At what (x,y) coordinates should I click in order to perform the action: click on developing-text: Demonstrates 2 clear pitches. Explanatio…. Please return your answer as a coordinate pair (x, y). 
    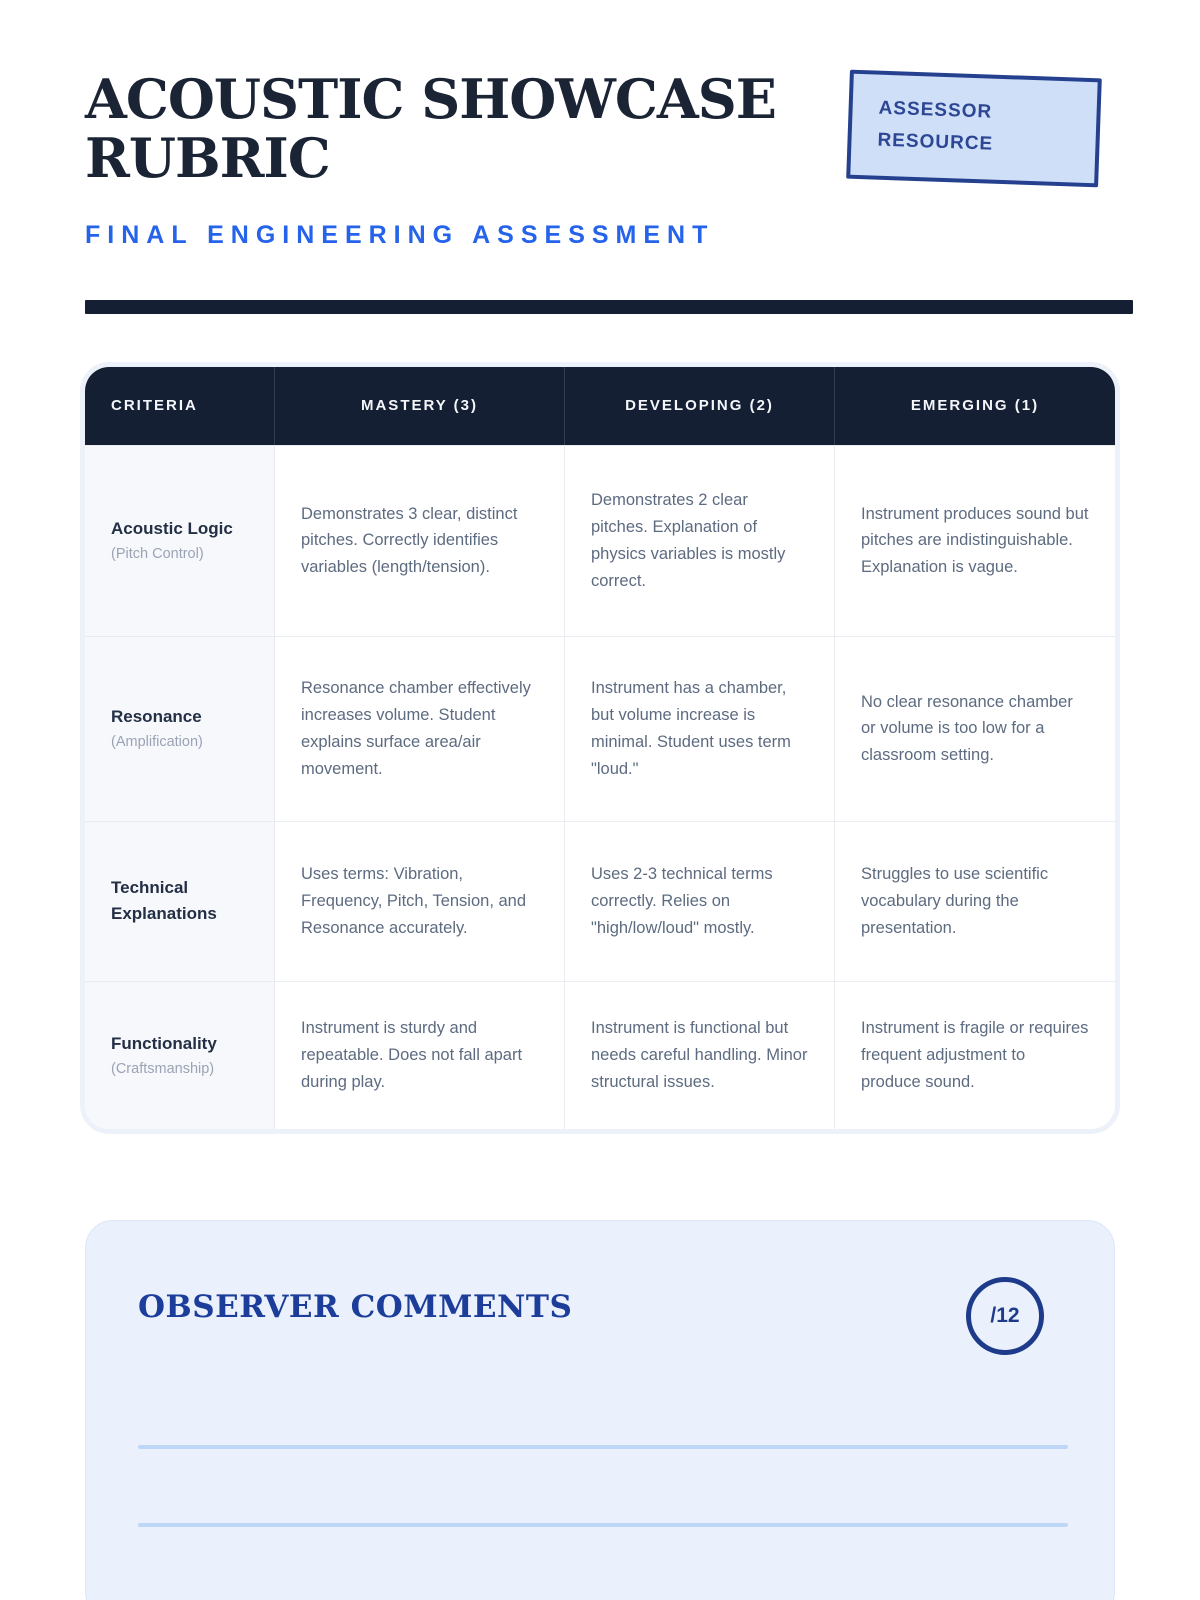
    Looking at the image, I should click on (688, 540).